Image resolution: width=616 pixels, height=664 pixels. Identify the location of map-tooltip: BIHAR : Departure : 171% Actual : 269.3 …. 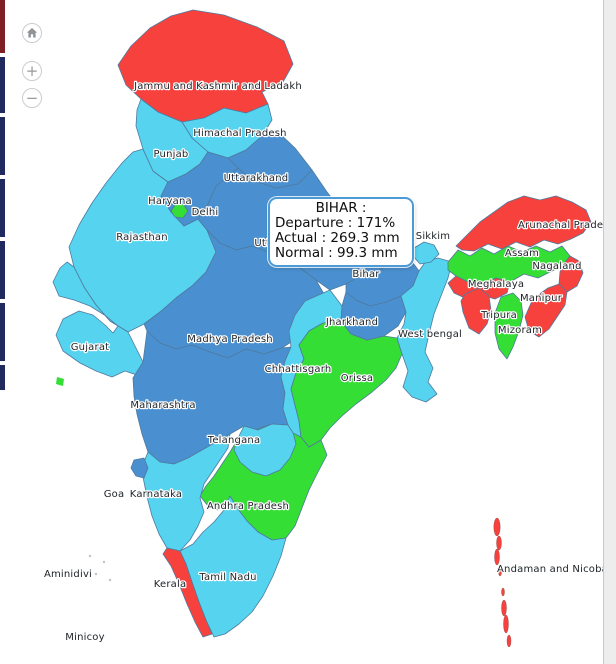
(341, 232).